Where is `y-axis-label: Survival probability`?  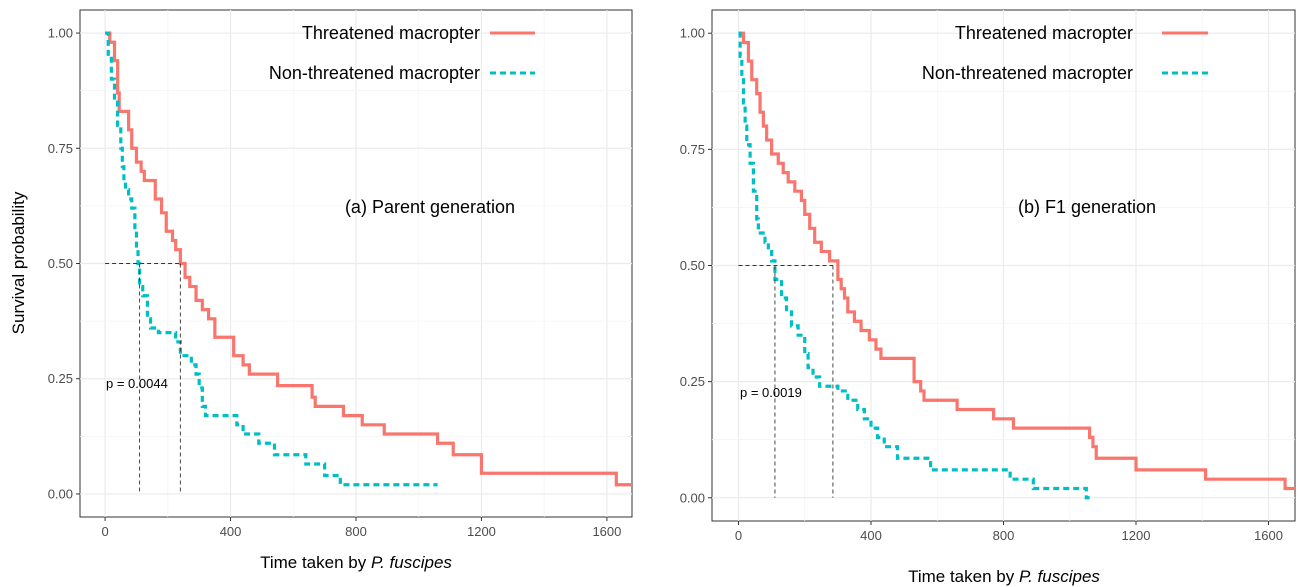 y-axis-label: Survival probability is located at coordinates (18, 262).